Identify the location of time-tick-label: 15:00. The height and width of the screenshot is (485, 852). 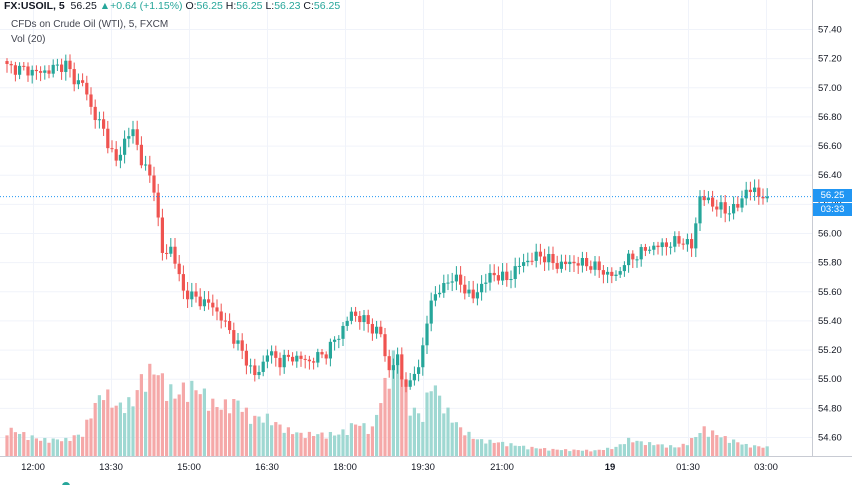
(189, 467).